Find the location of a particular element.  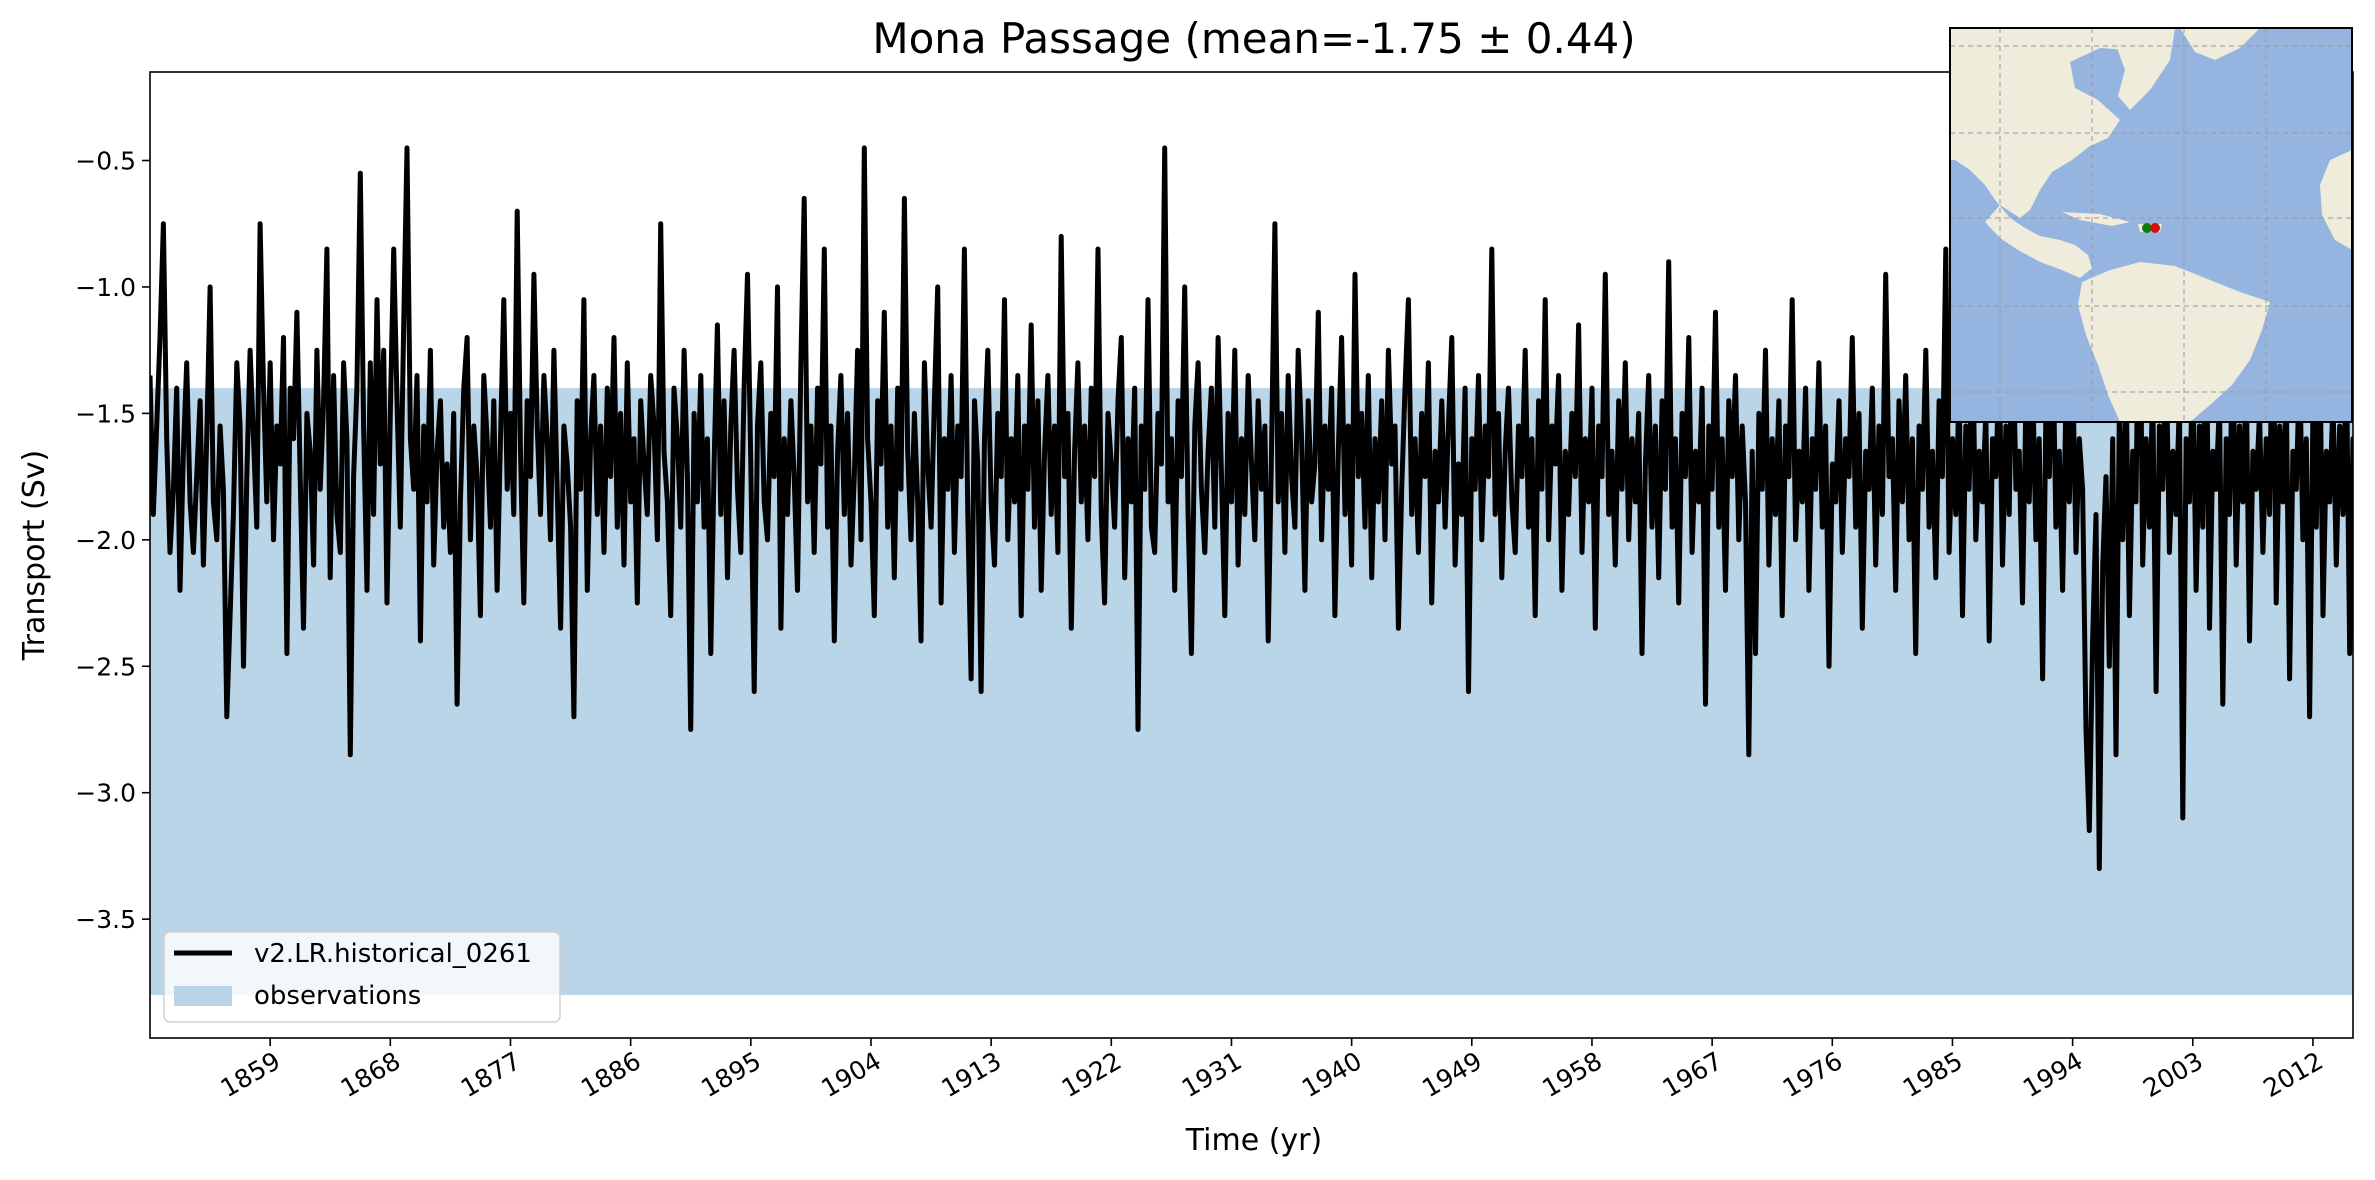

y-tick-label: −2.0 is located at coordinates (105, 540).